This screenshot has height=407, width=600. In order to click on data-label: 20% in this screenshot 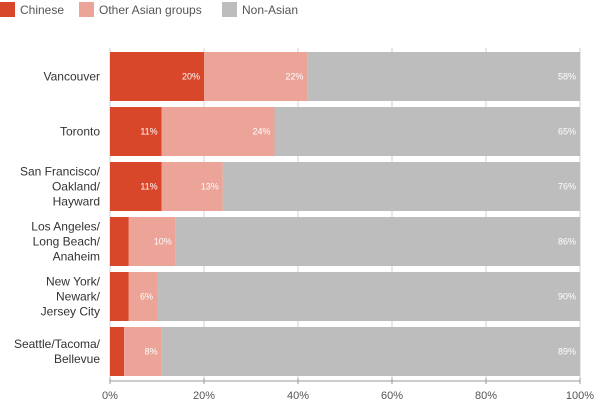, I will do `click(191, 77)`.